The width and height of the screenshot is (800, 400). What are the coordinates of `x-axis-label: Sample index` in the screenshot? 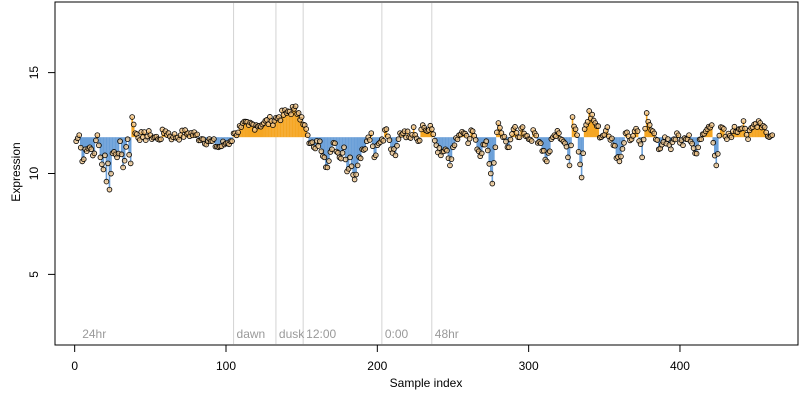 It's located at (426, 383).